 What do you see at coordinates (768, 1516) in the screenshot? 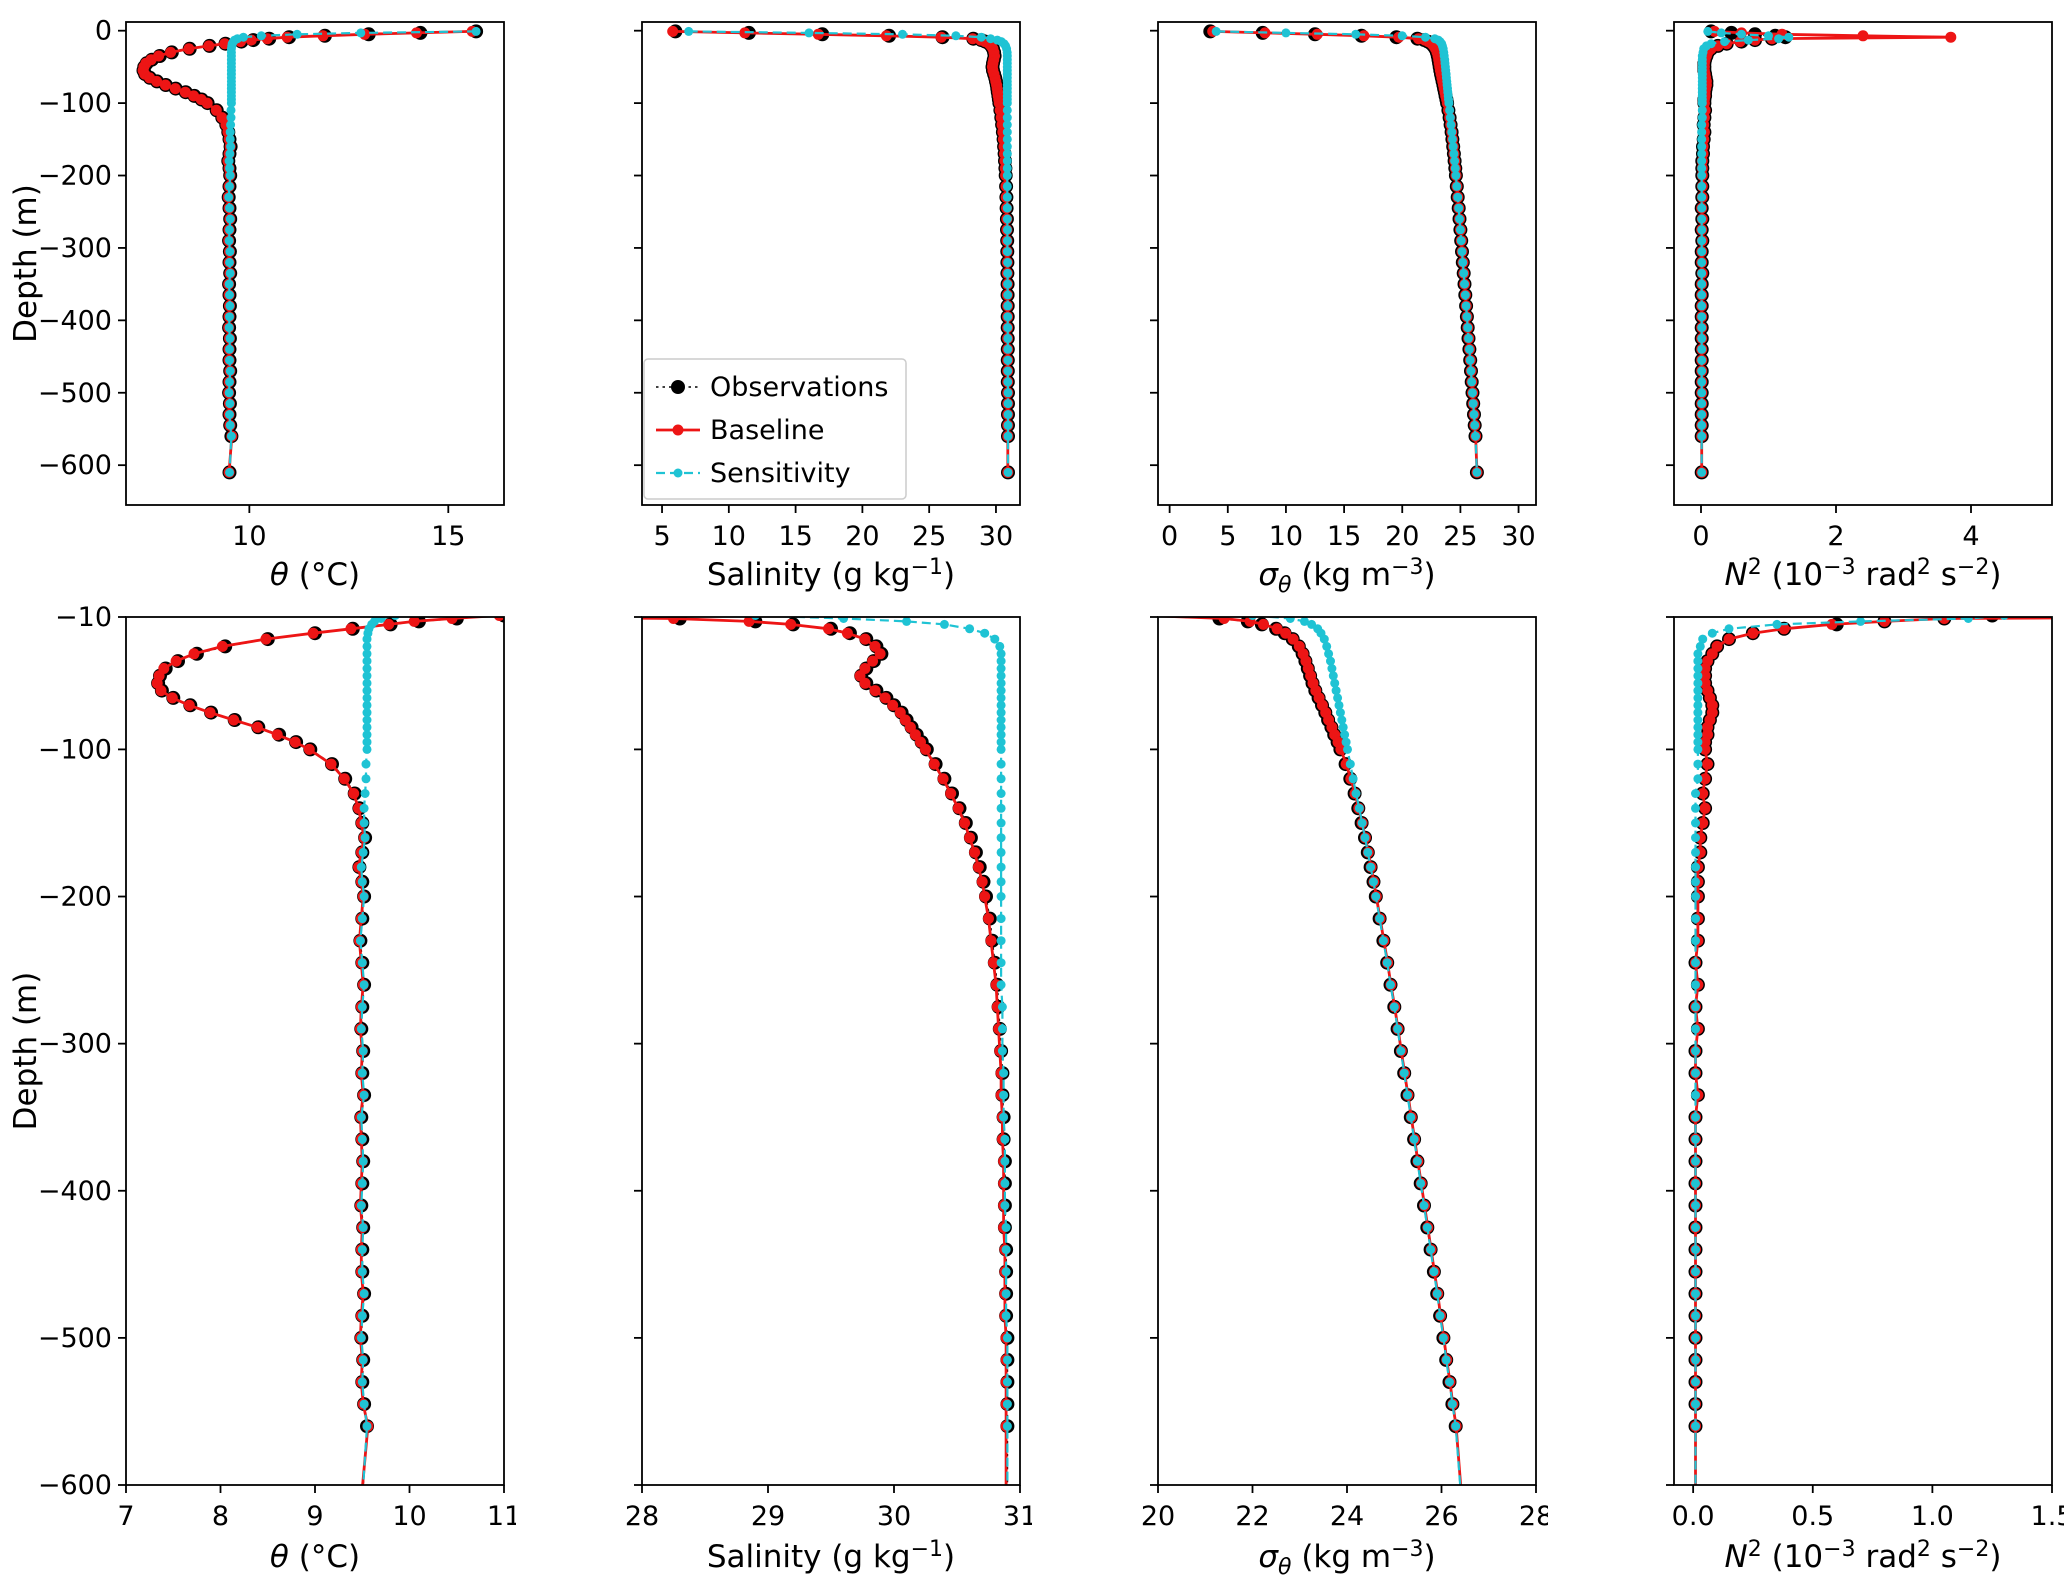
I see `x-tick-label: 29` at bounding box center [768, 1516].